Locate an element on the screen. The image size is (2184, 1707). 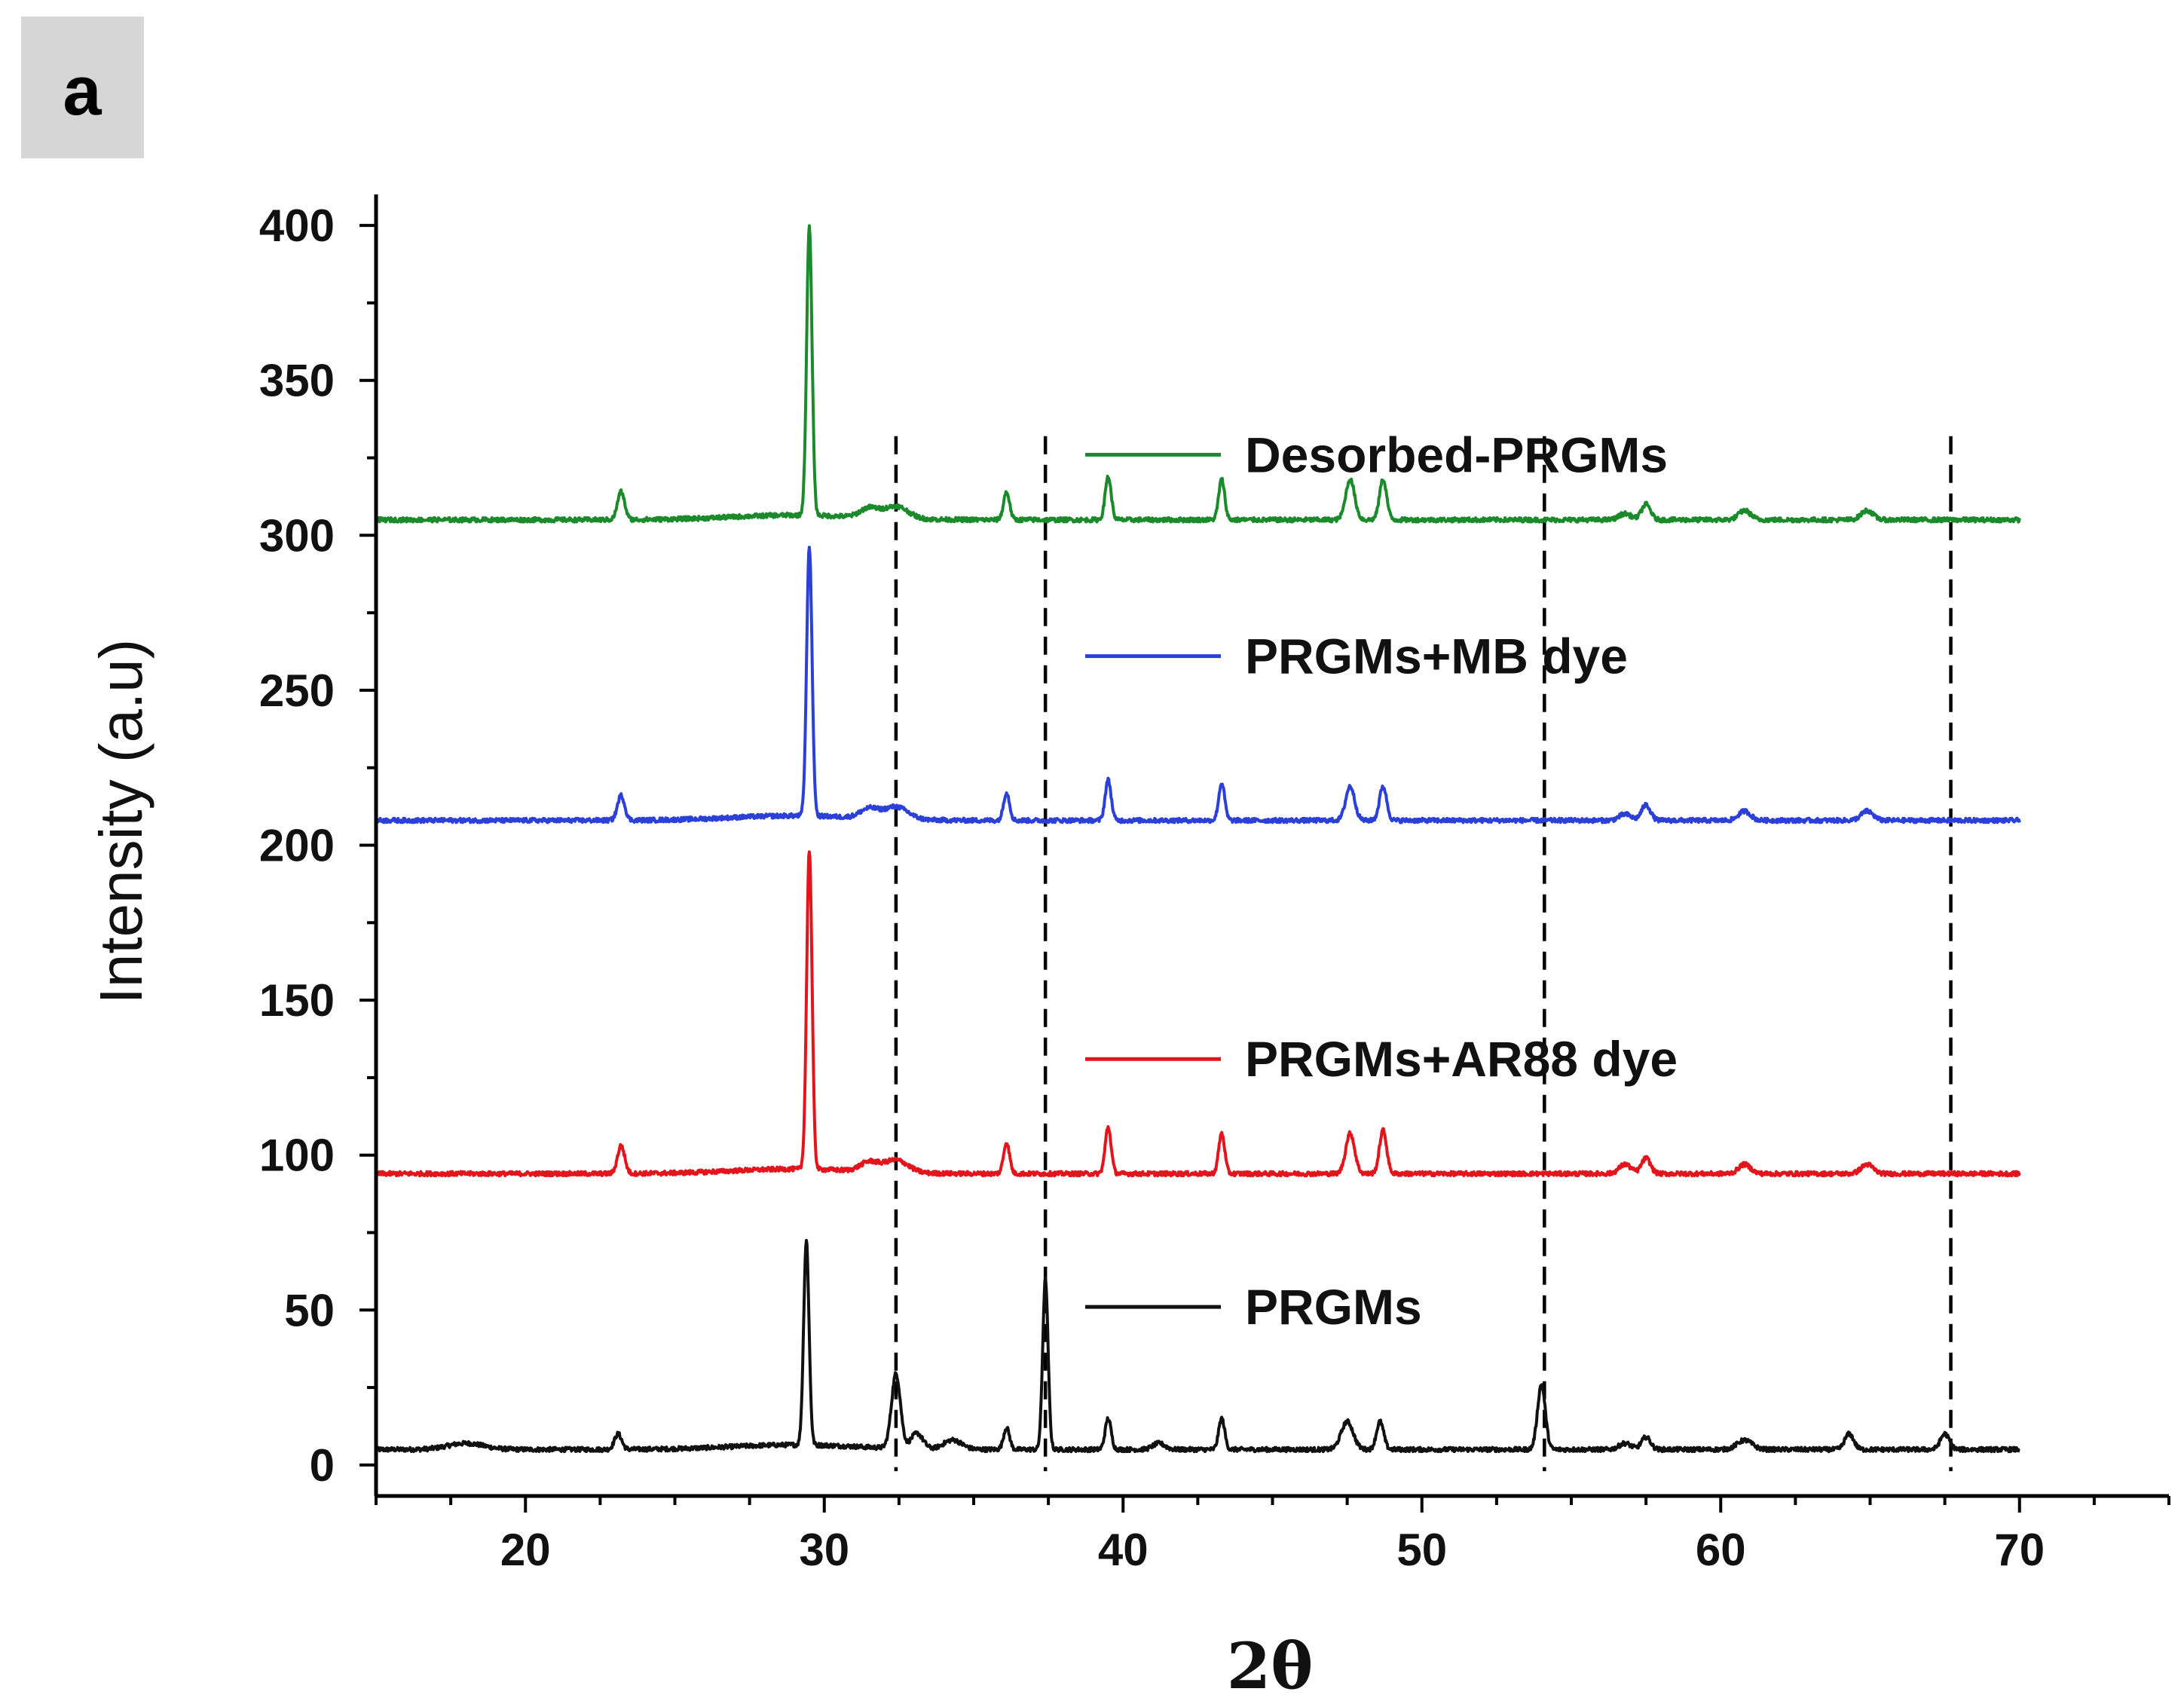
panel-label: a is located at coordinates (82, 92).